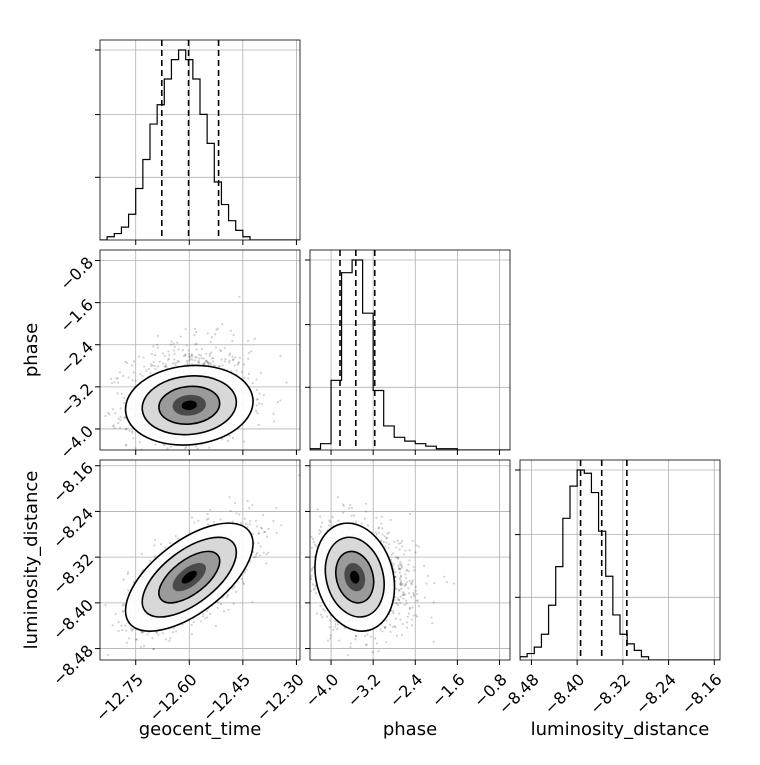 This screenshot has width=760, height=765. I want to click on y-tick-label-luminosity_distance: −8.40, so click(73, 619).